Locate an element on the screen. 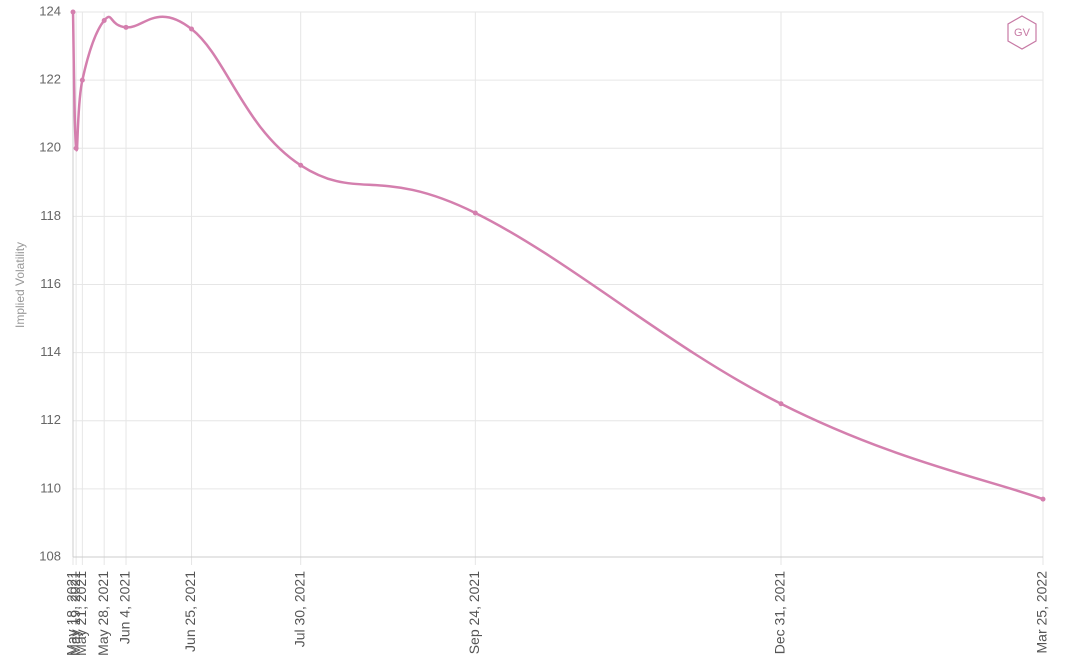  x-tick-label: May 19, 2021 is located at coordinates (75, 613).